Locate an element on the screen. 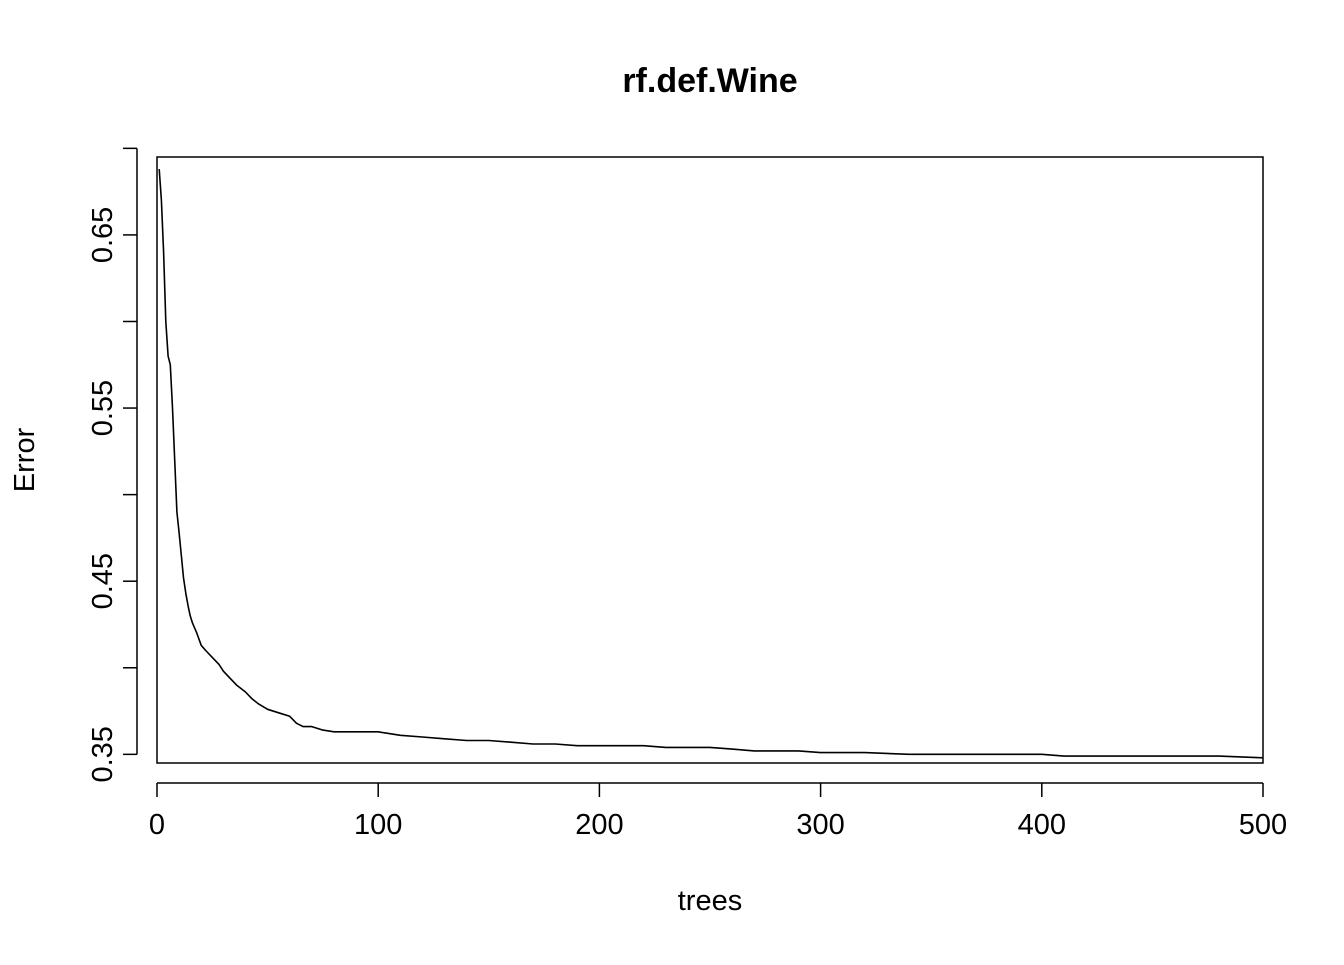 The height and width of the screenshot is (965, 1344). x-axis: 0 100 200 300 400 500 is located at coordinates (718, 811).